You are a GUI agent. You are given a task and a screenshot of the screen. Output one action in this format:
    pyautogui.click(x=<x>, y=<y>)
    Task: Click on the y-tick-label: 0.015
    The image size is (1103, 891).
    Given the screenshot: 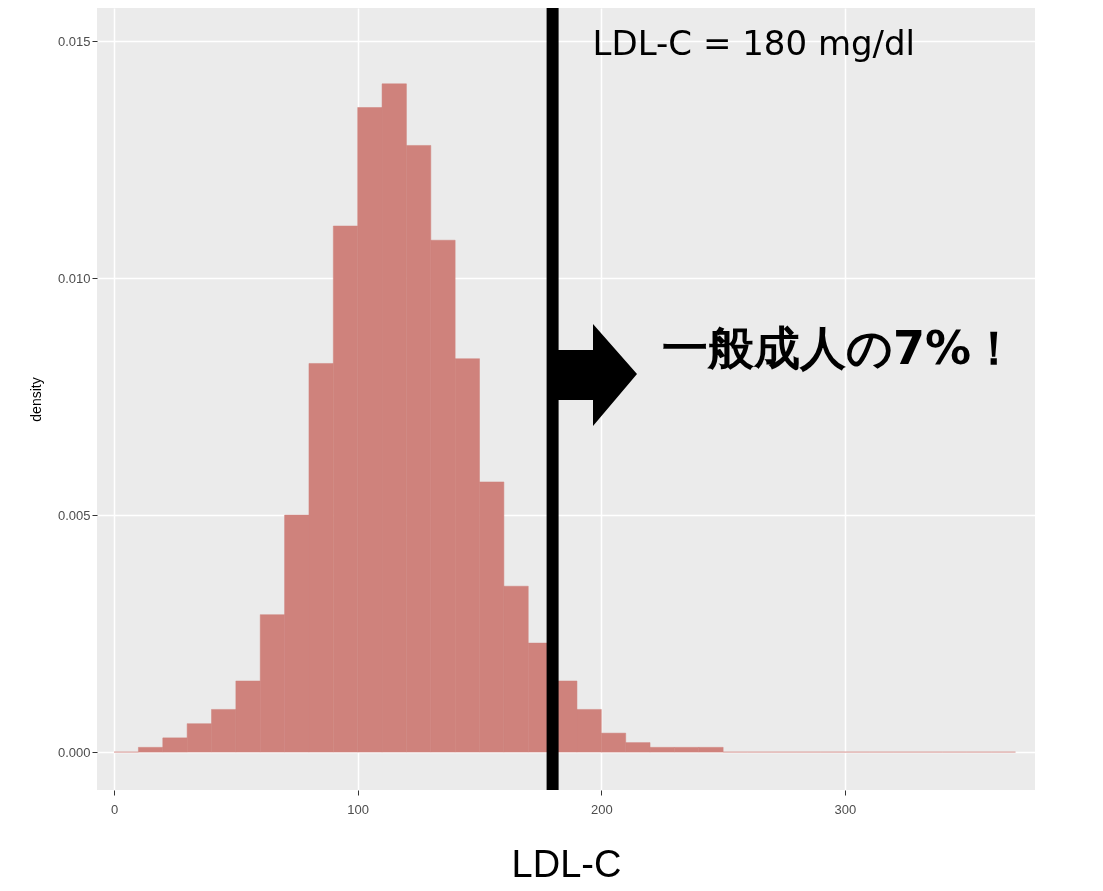 What is the action you would take?
    pyautogui.click(x=74, y=41)
    